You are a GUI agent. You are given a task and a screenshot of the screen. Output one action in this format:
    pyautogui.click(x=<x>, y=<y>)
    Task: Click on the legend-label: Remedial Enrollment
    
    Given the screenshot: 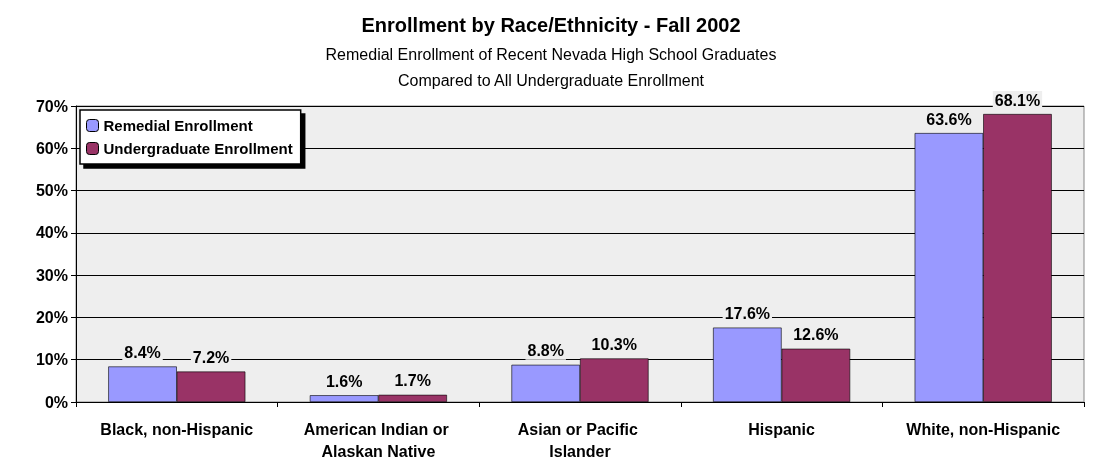 What is the action you would take?
    pyautogui.click(x=178, y=125)
    